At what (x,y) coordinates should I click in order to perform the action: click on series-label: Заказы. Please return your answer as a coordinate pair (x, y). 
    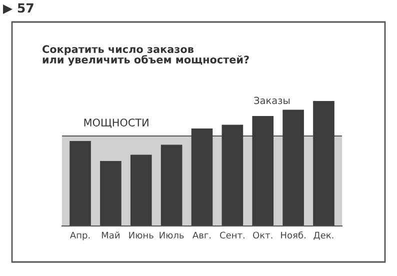
    Looking at the image, I should click on (272, 100).